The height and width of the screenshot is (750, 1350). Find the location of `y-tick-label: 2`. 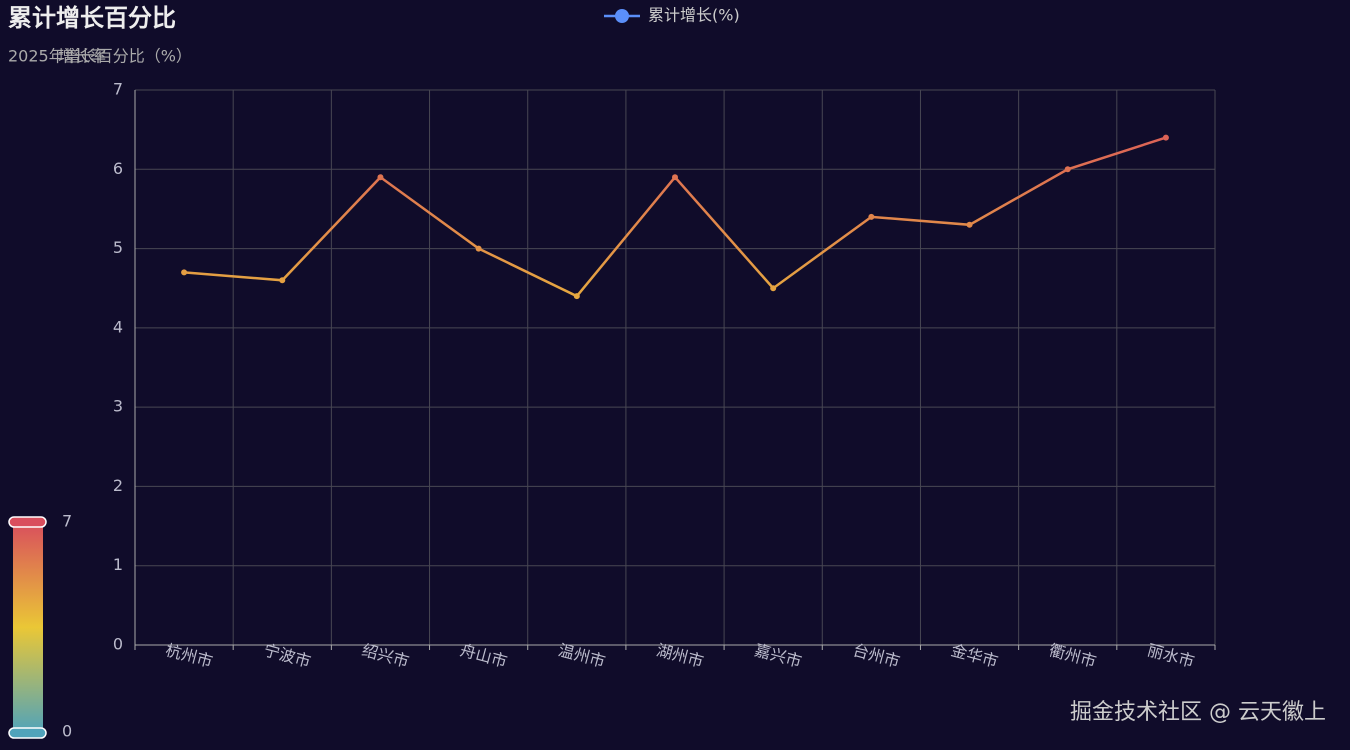

y-tick-label: 2 is located at coordinates (118, 485).